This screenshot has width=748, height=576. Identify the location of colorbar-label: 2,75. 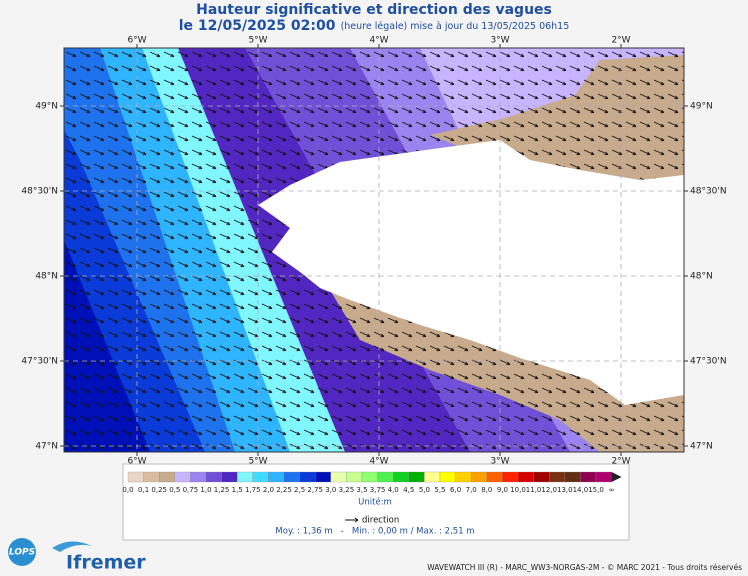
(315, 490).